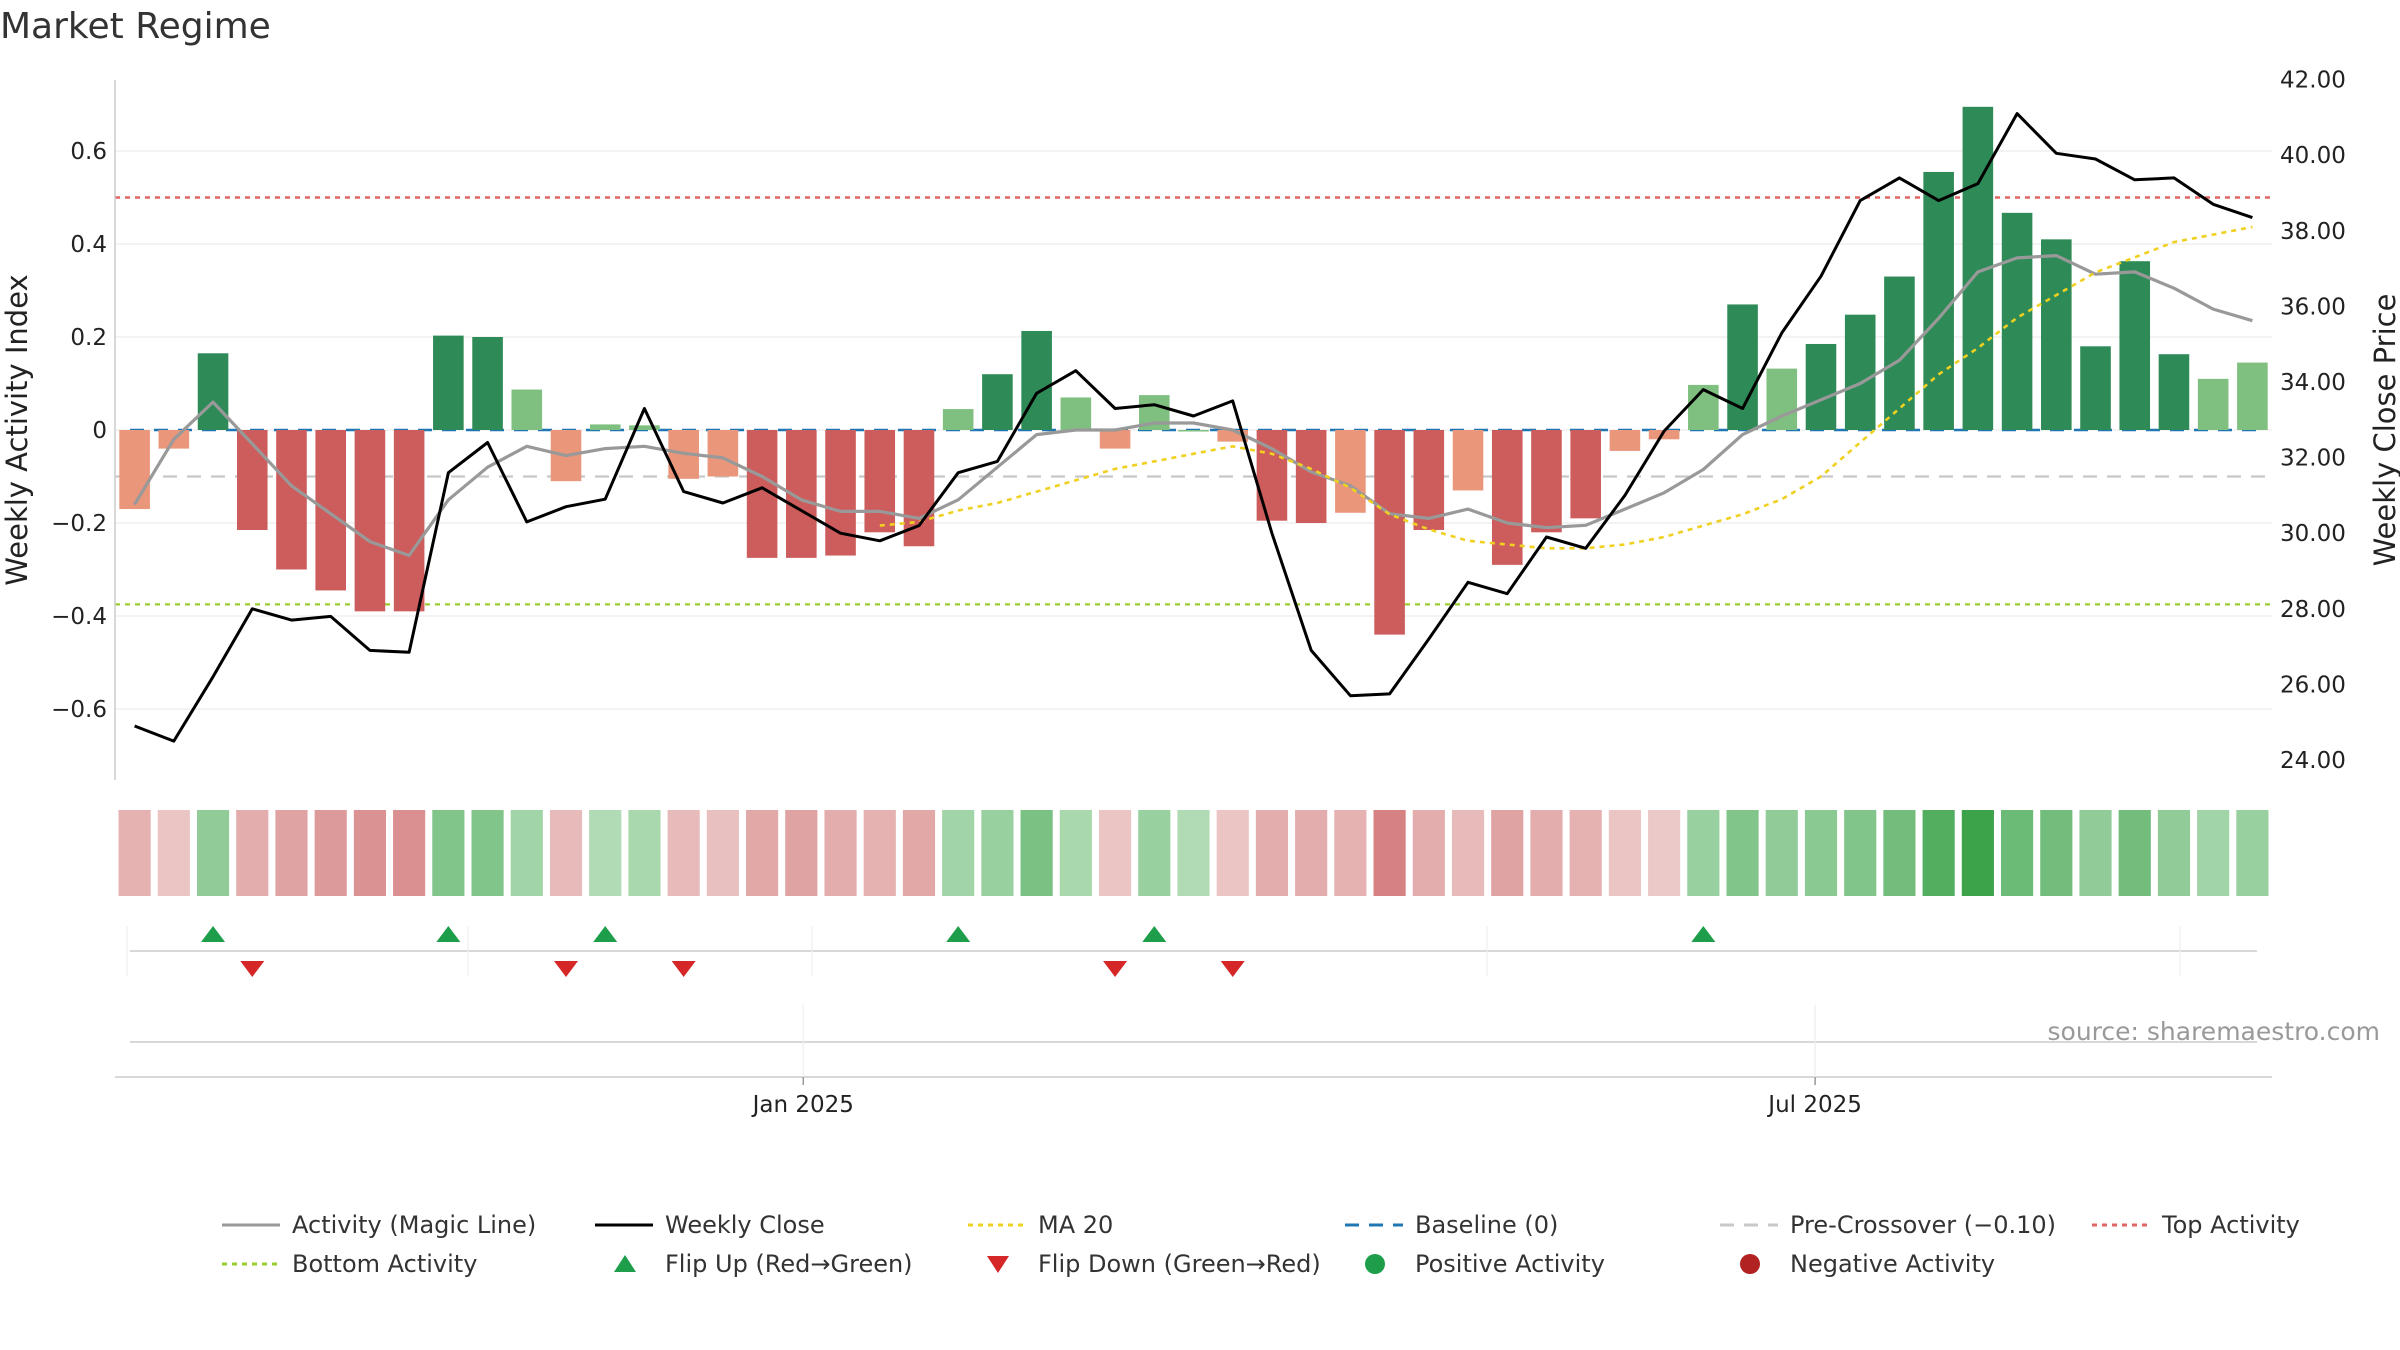 Image resolution: width=2400 pixels, height=1350 pixels. I want to click on legend-item: Negative Activity, so click(1867, 1264).